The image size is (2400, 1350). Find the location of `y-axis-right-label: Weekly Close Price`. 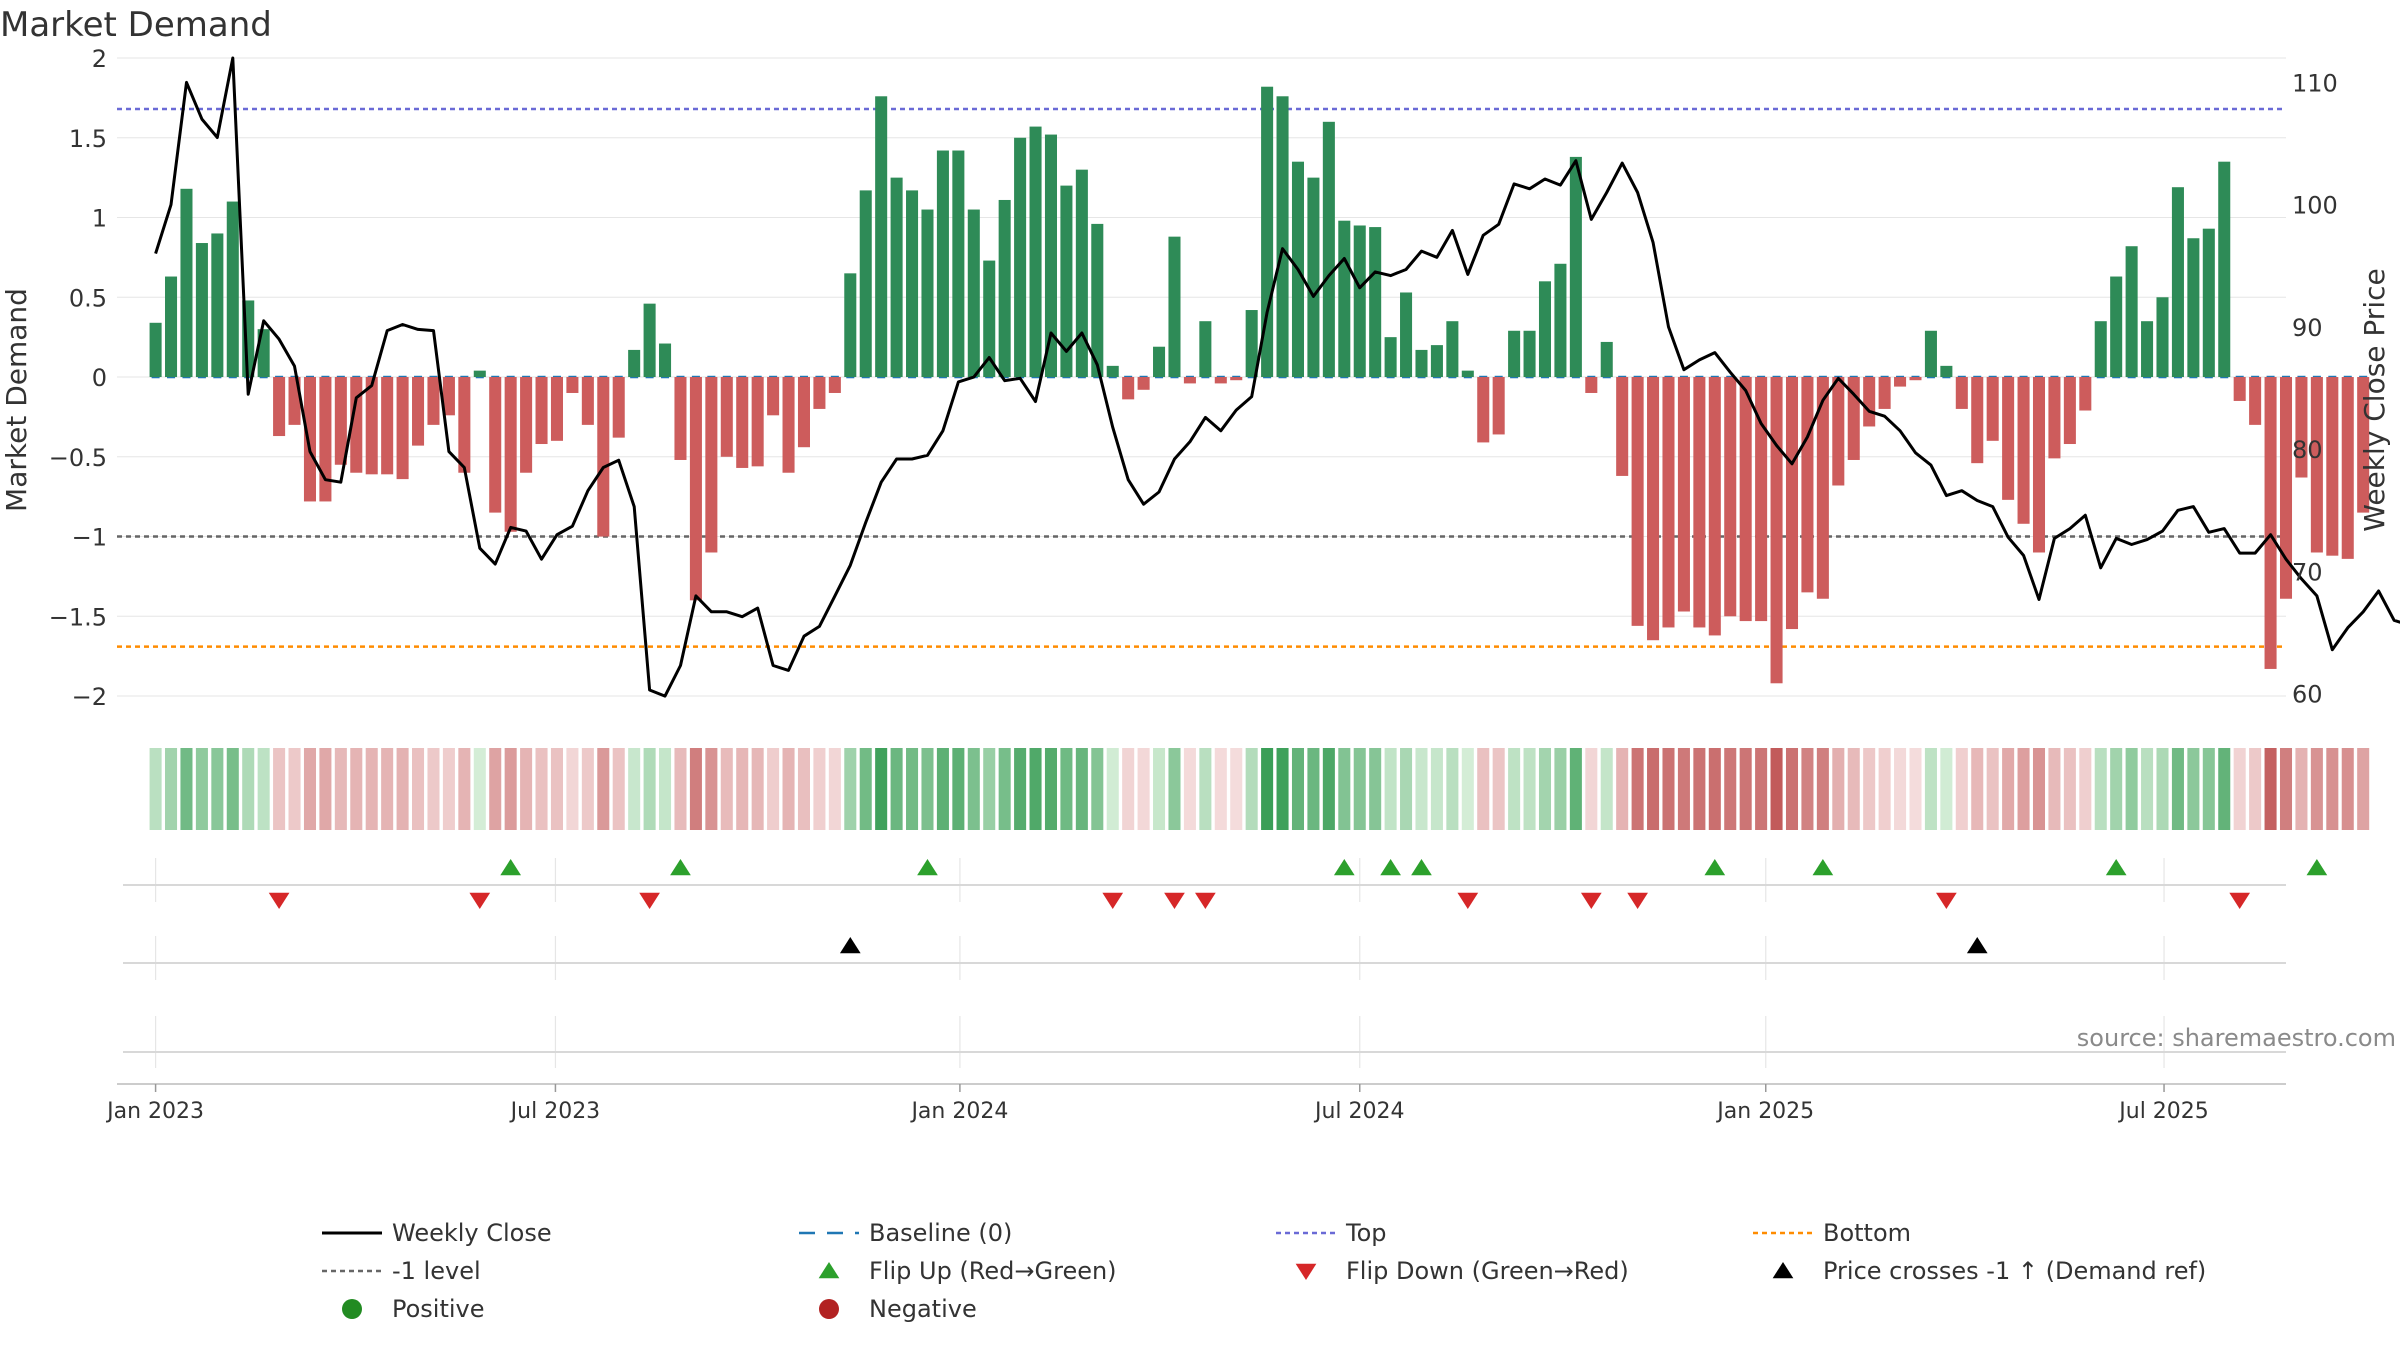

y-axis-right-label: Weekly Close Price is located at coordinates (2374, 399).